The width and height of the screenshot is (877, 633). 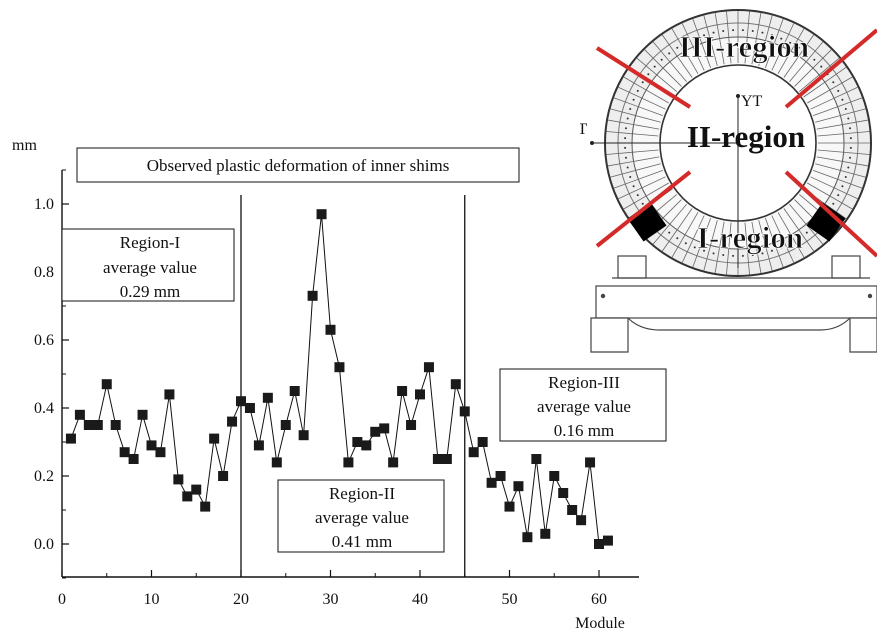 I want to click on x-ticks: 0 10 20 30 40 50 60, so click(x=332, y=589).